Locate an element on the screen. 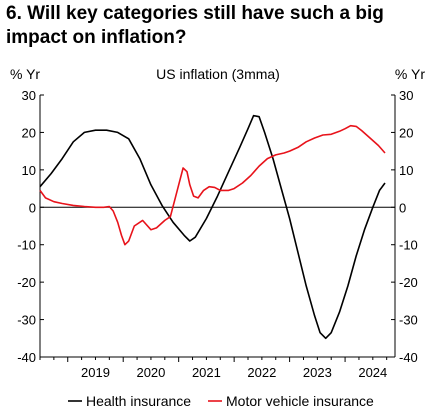 Image resolution: width=433 pixels, height=414 pixels. right-axis-unit: % Yr is located at coordinates (410, 74).